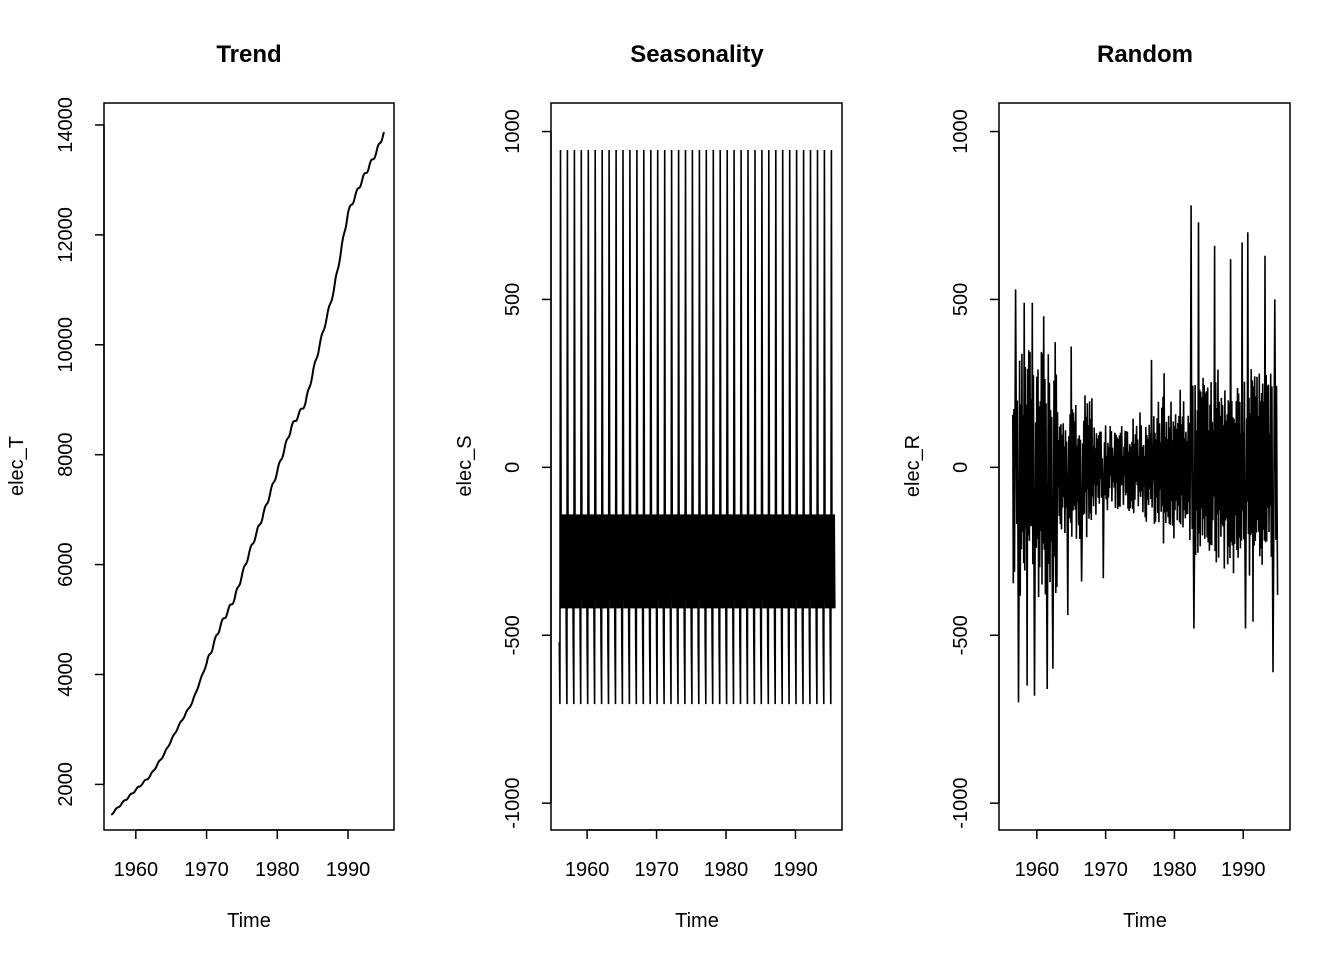 The width and height of the screenshot is (1344, 960). What do you see at coordinates (697, 54) in the screenshot?
I see `seasonality-title: Seasonality` at bounding box center [697, 54].